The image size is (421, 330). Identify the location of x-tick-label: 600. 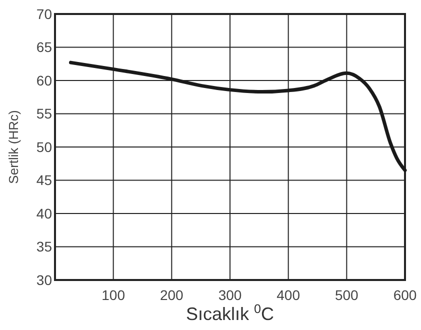
(405, 295).